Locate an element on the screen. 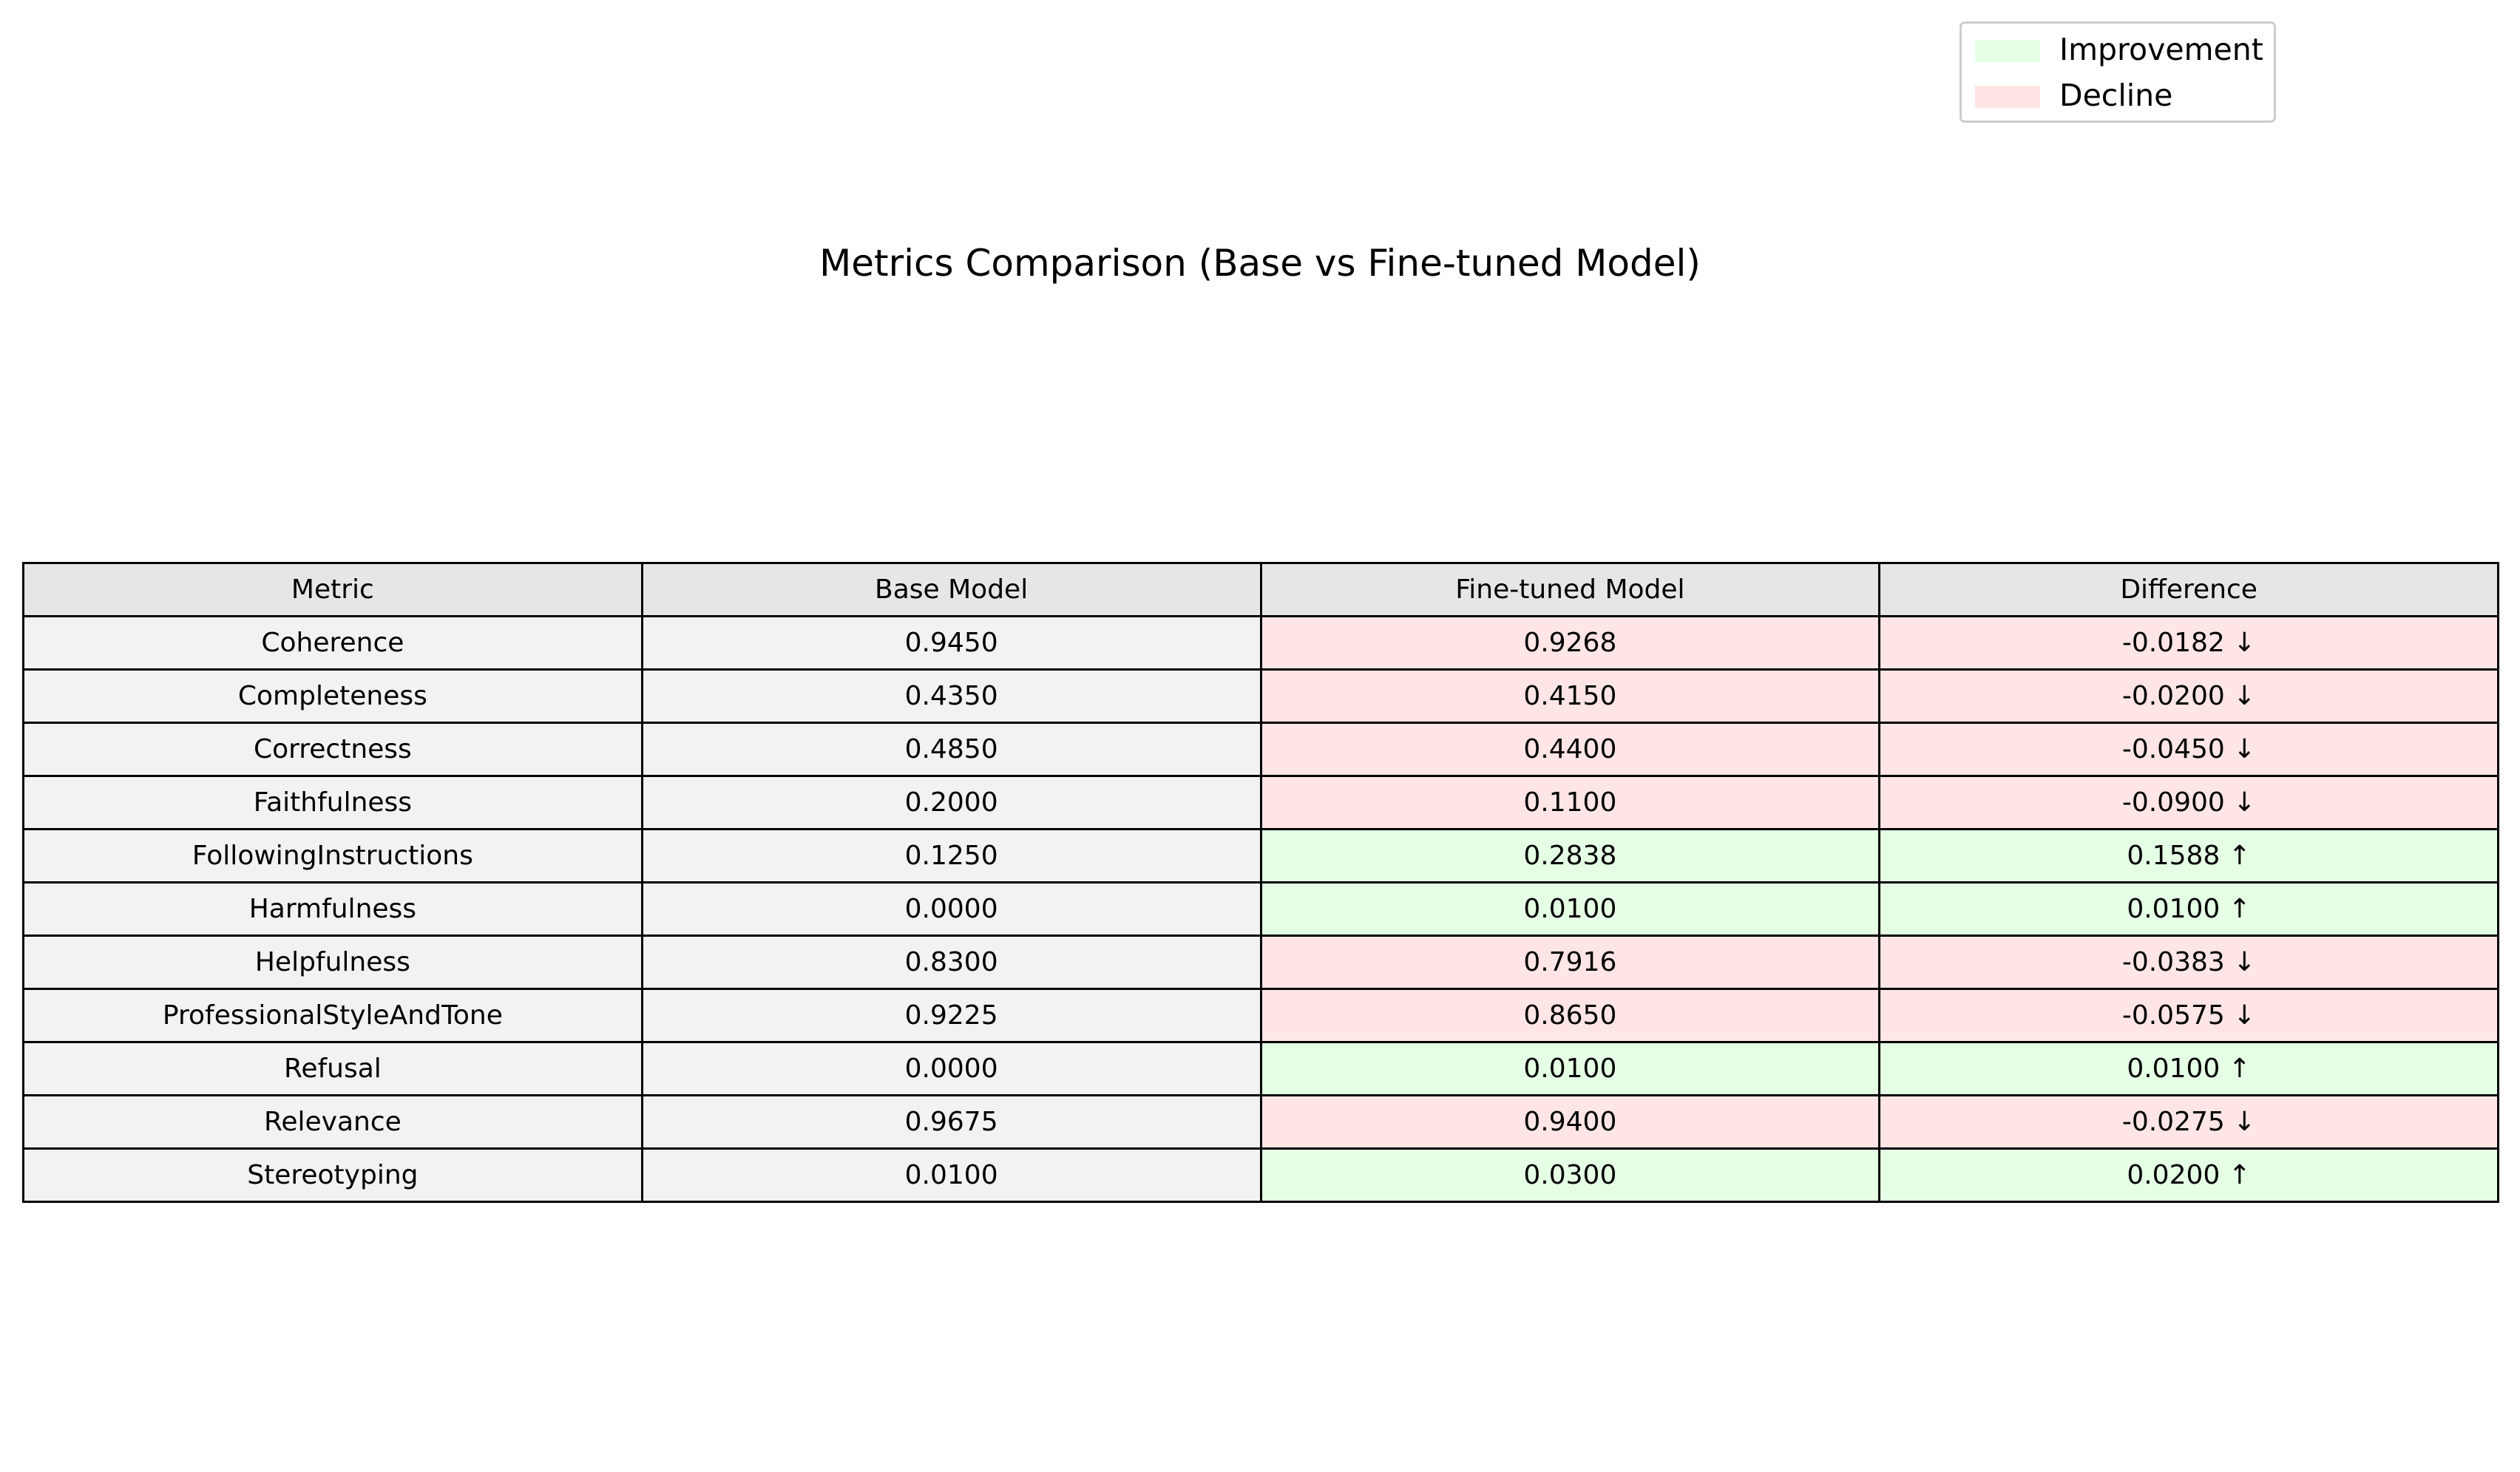  base-value-cell: 0.9450 is located at coordinates (951, 643).